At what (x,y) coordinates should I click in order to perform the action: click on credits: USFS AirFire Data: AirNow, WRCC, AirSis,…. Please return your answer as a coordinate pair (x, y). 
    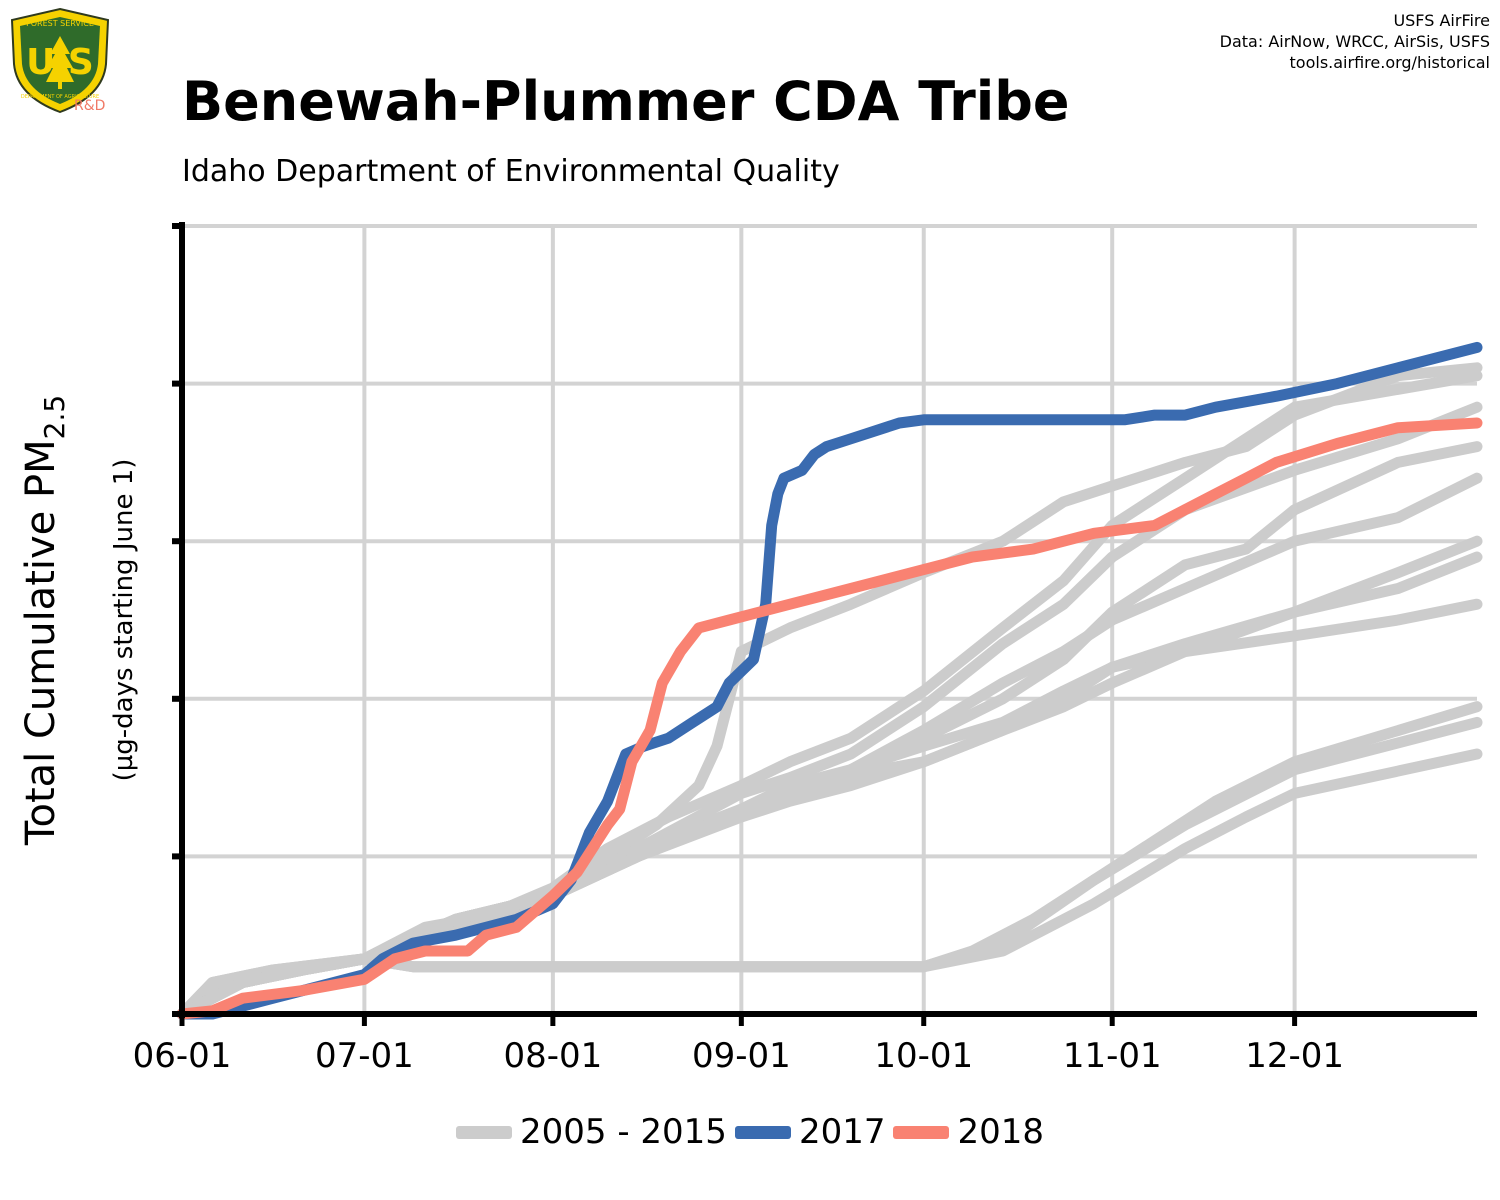
    Looking at the image, I should click on (1355, 41).